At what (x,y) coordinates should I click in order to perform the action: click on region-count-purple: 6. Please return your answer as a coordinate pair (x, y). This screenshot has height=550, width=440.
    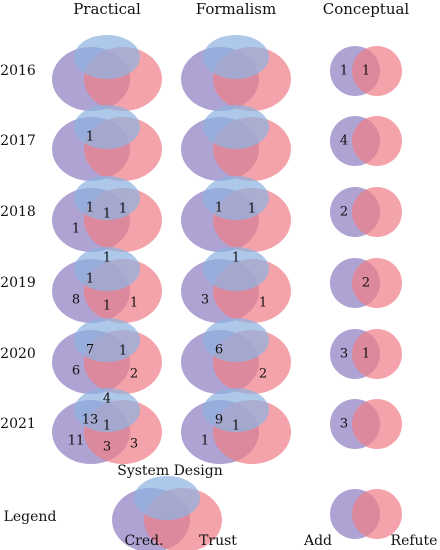
    Looking at the image, I should click on (76, 371).